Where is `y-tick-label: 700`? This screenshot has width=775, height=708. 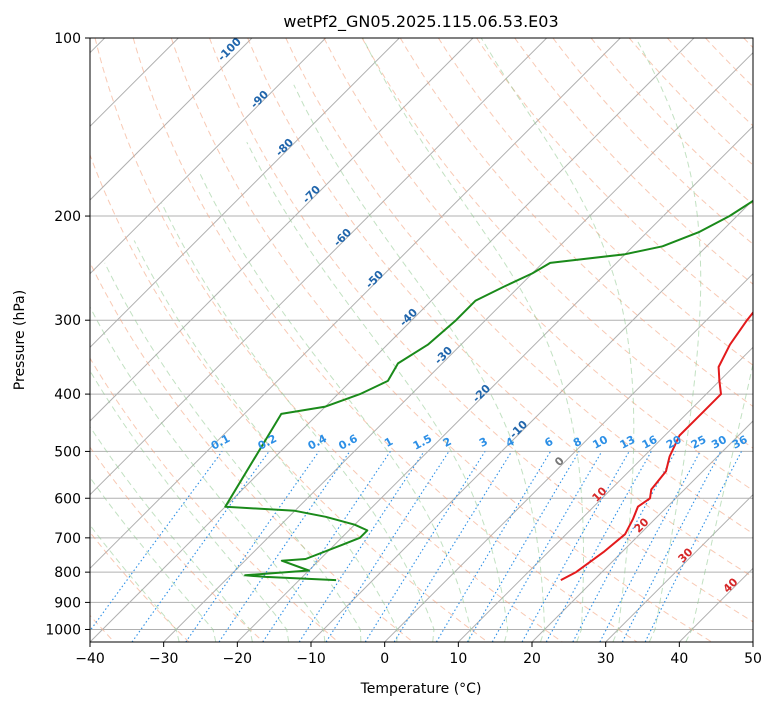
y-tick-label: 700 is located at coordinates (67, 539).